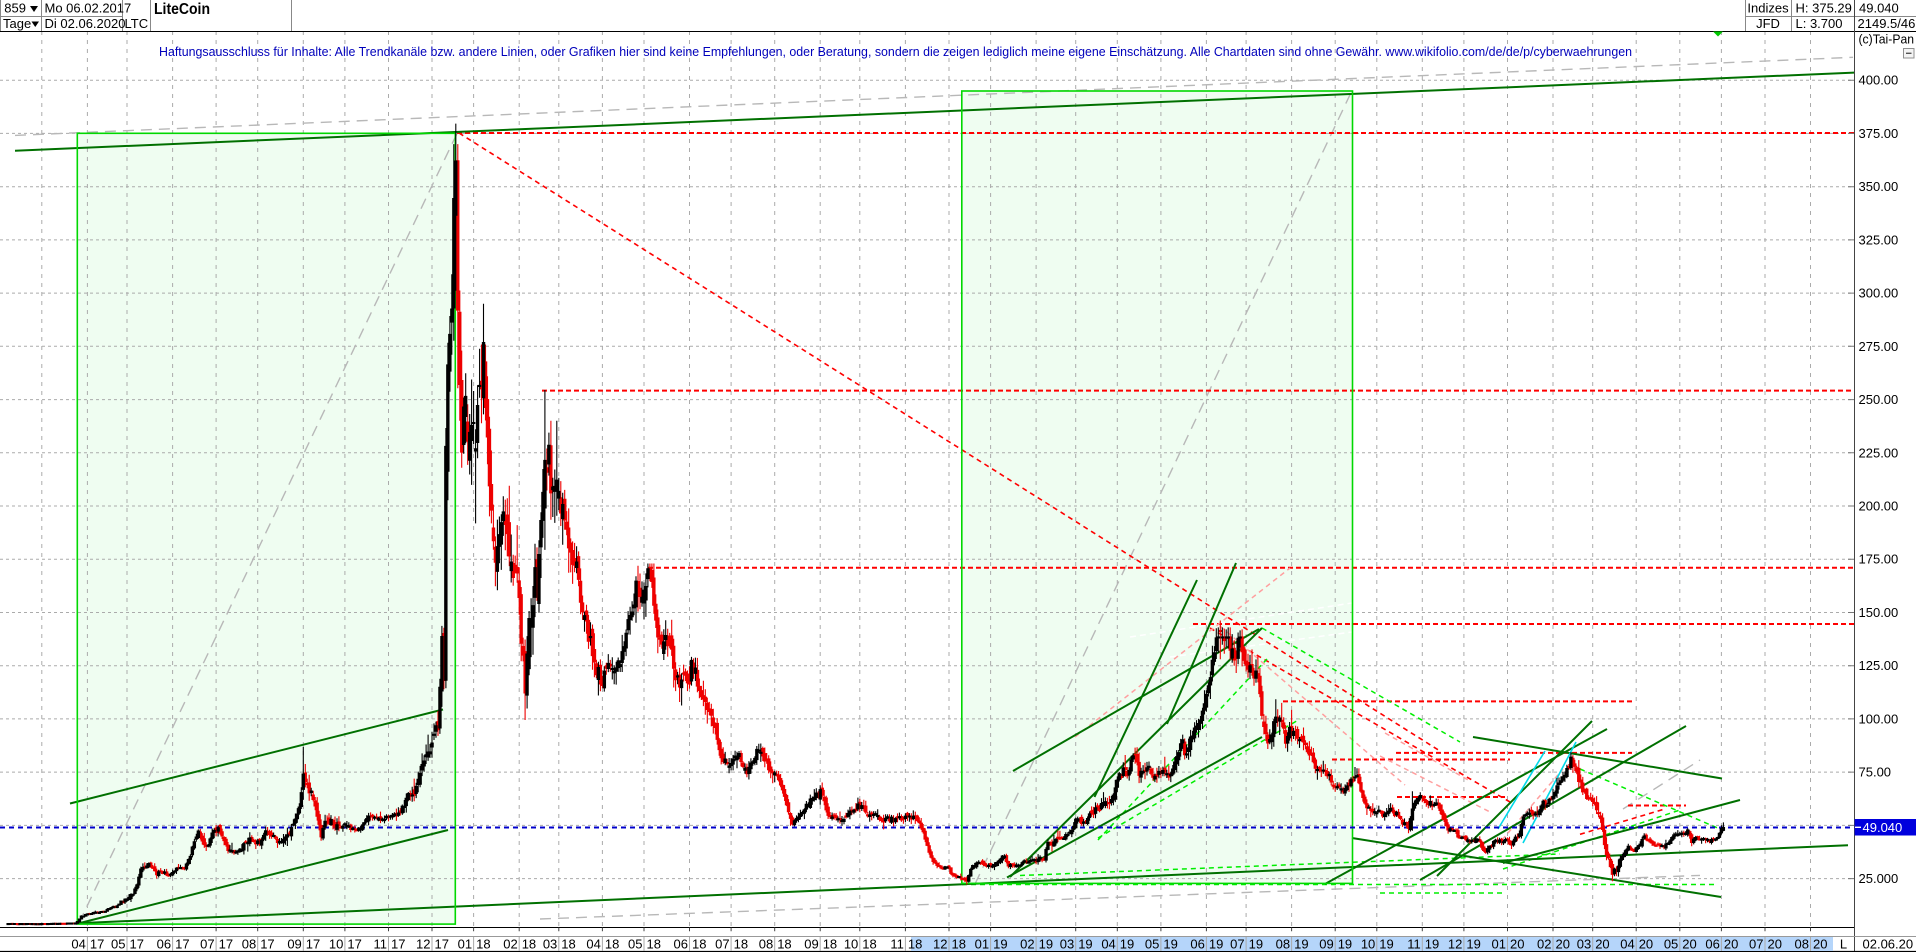  Describe the element at coordinates (1879, 239) in the screenshot. I see `svg-text: 325.00` at that location.